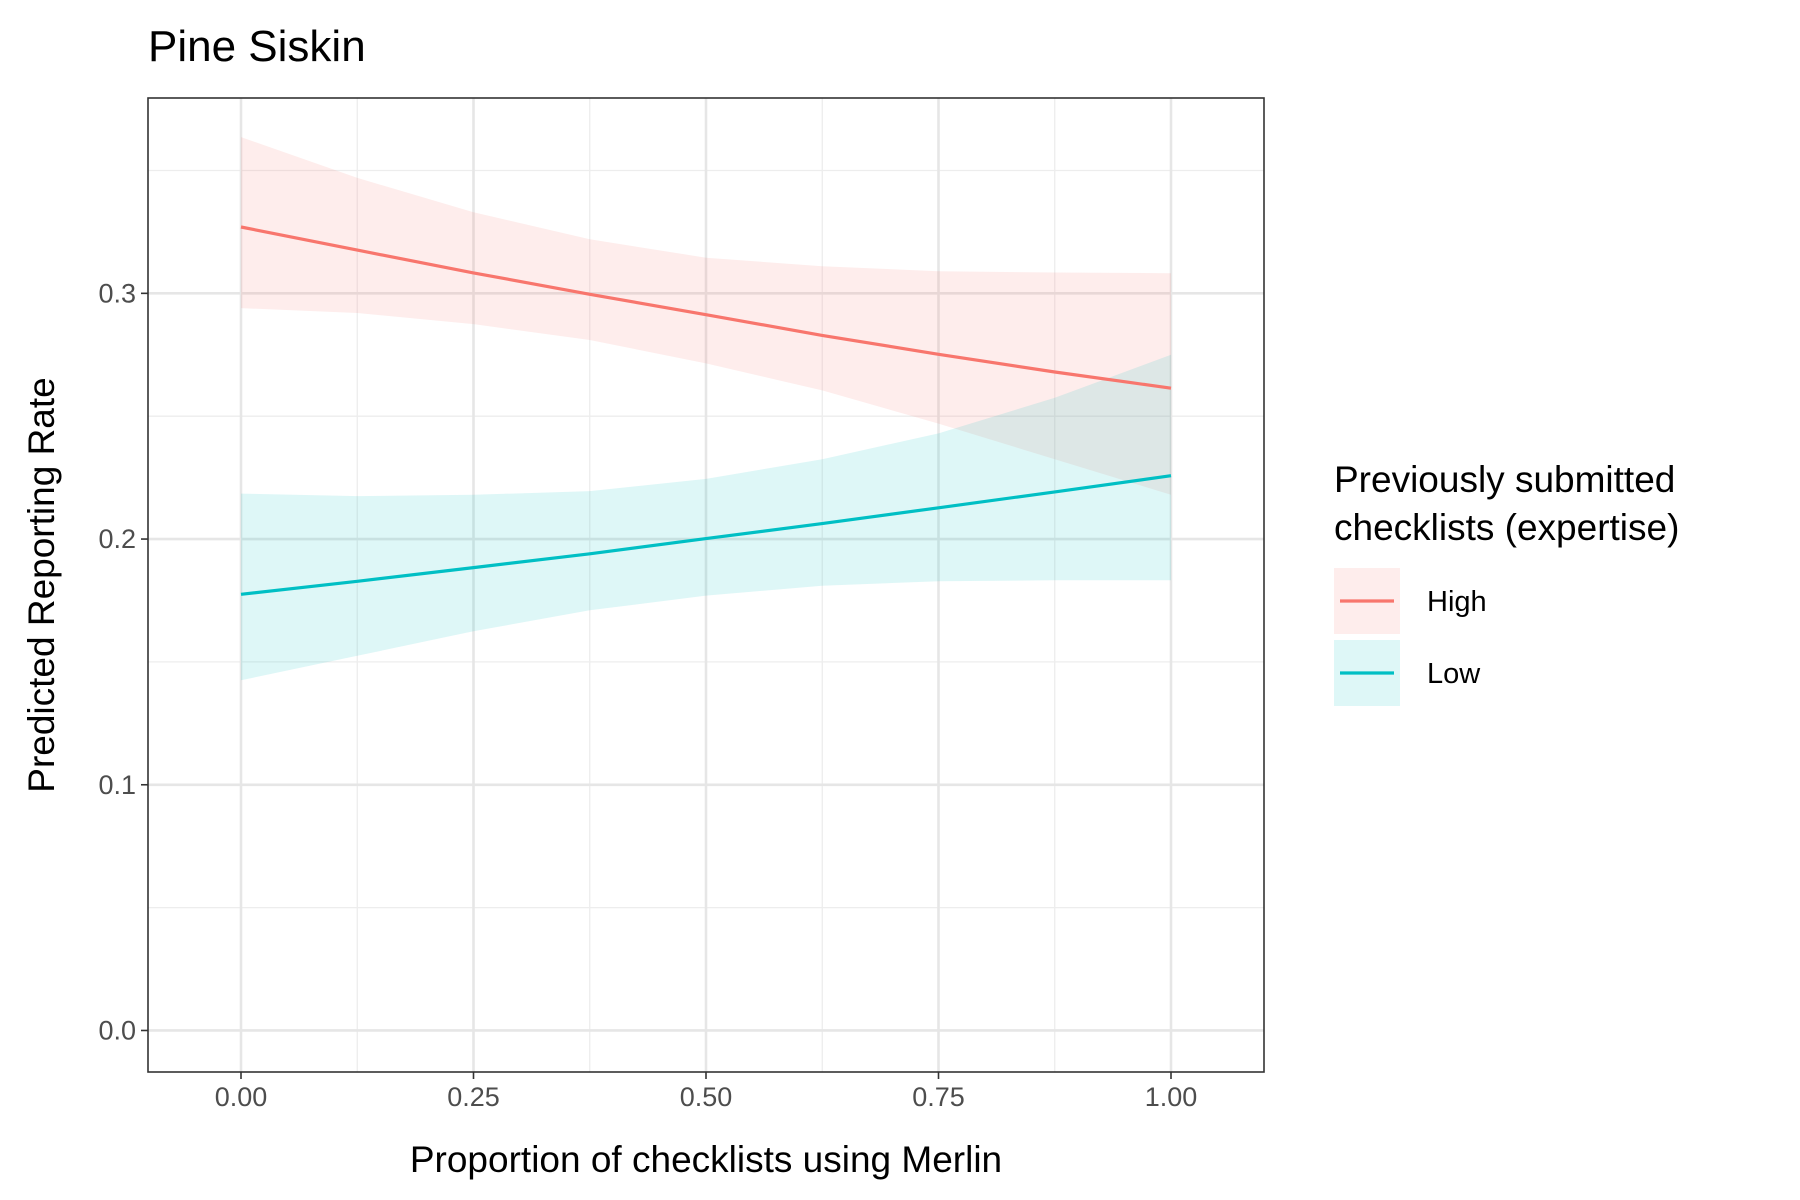 The height and width of the screenshot is (1200, 1800). Describe the element at coordinates (241, 1097) in the screenshot. I see `x-tick-label: 0.00` at that location.